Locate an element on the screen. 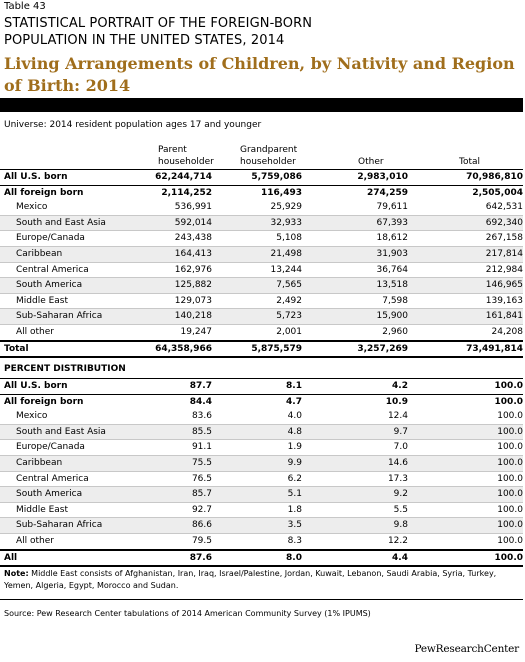 Image resolution: width=525 pixels, height=662 pixels. total-cell: 73,491,814 is located at coordinates (465, 349).